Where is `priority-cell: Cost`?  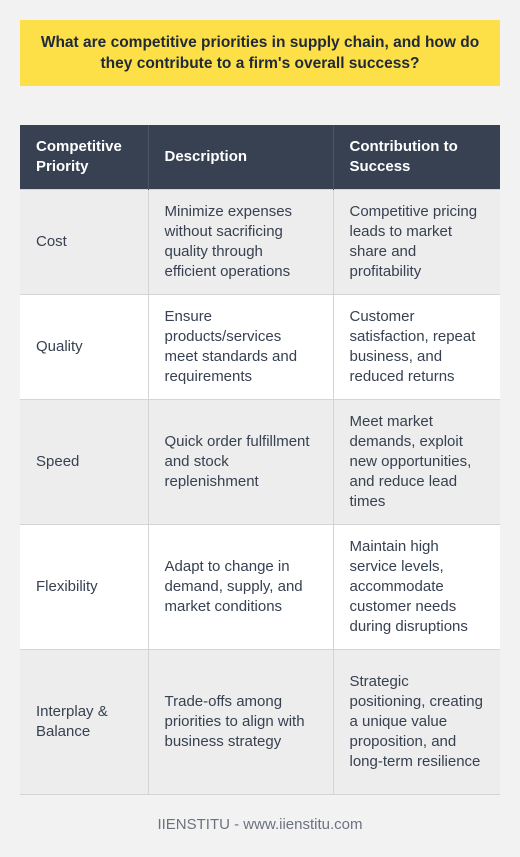 priority-cell: Cost is located at coordinates (84, 241).